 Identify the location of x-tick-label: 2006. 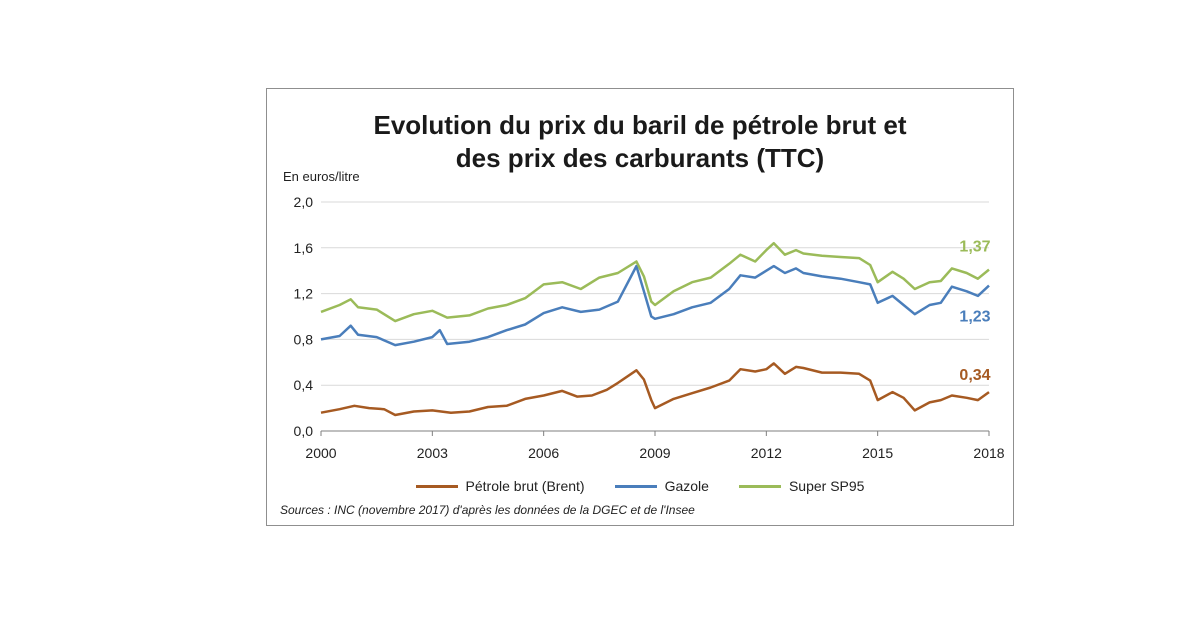
(543, 453).